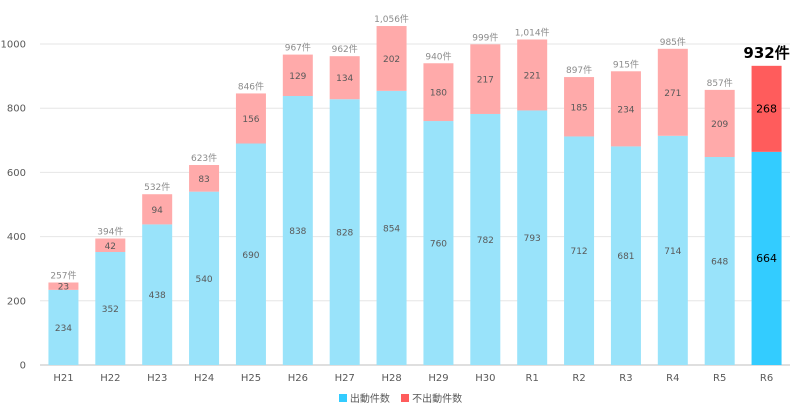 This screenshot has width=801, height=415. I want to click on bar-value-label-dispatch: 793, so click(532, 239).